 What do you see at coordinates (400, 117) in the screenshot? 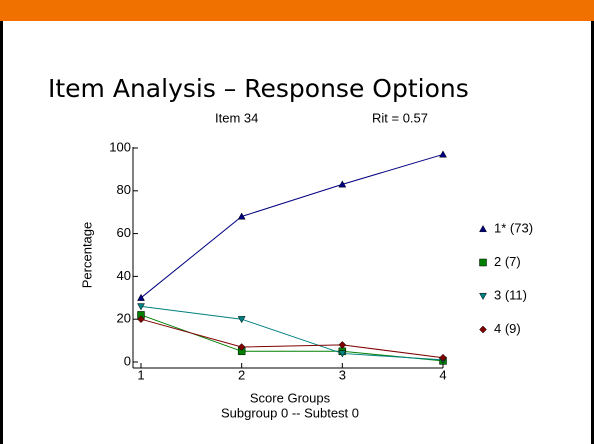
I see `subtitle: Rit = 0.57` at bounding box center [400, 117].